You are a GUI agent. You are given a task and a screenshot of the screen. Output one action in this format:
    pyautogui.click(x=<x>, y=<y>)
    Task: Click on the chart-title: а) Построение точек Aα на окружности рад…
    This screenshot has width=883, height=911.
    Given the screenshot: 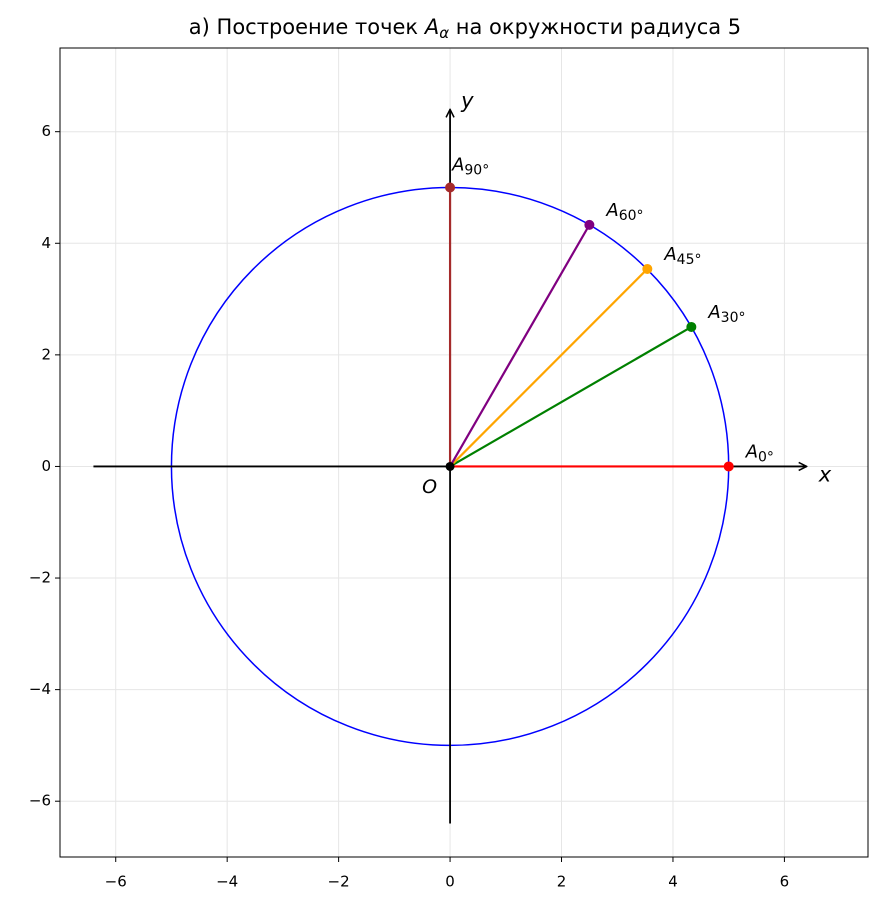 What is the action you would take?
    pyautogui.click(x=465, y=28)
    